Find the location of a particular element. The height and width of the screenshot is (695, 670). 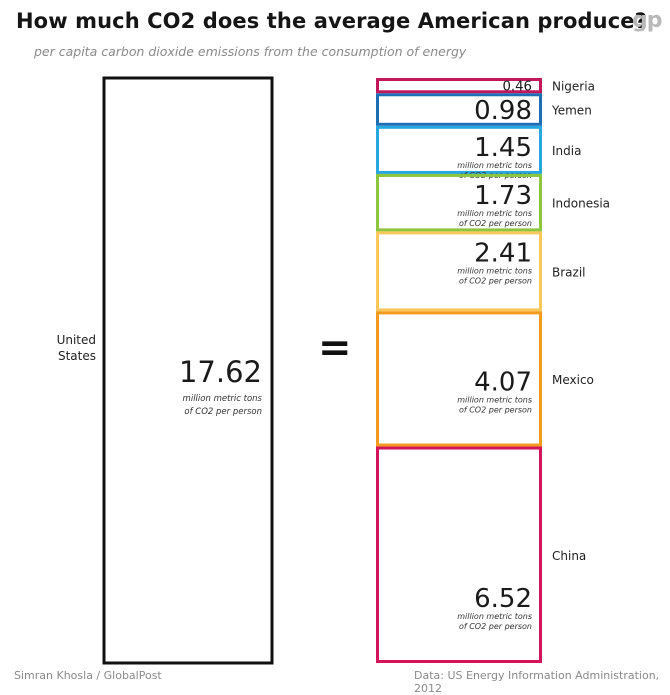

mexico-unit-line2: of CO2 per person is located at coordinates (495, 410).